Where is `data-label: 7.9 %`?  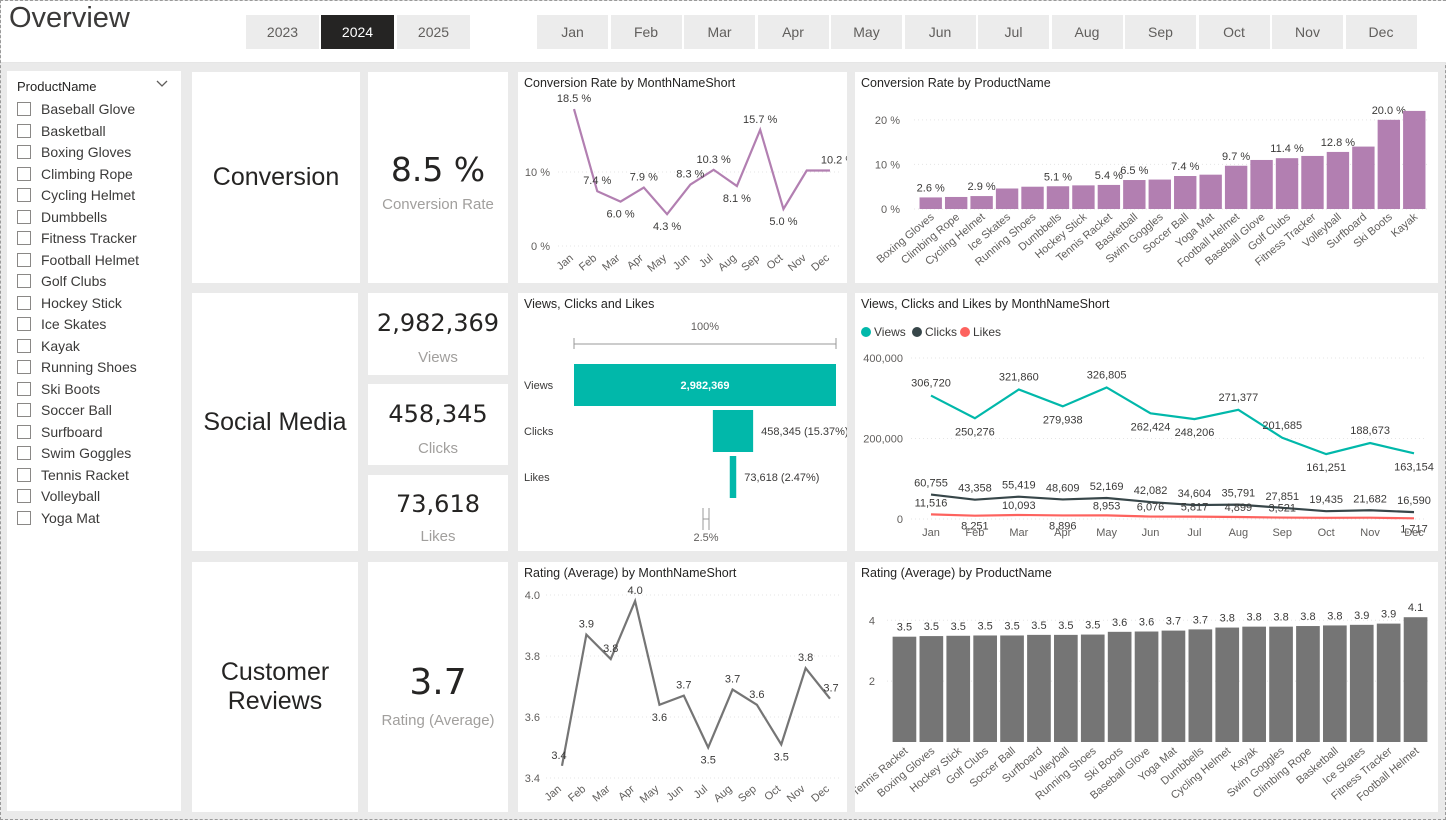 data-label: 7.9 % is located at coordinates (644, 178).